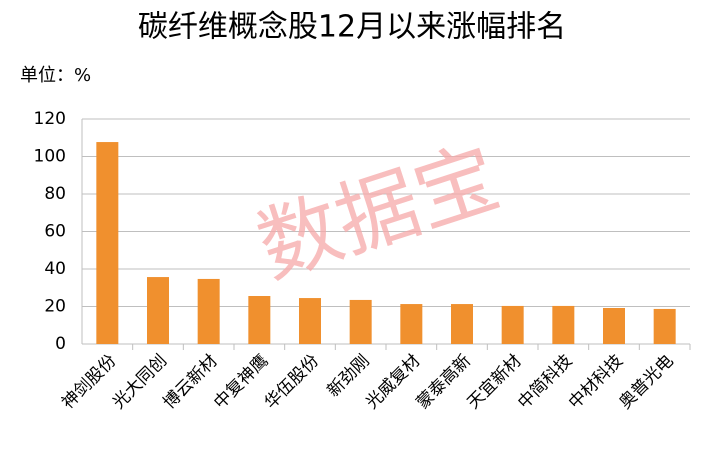 The width and height of the screenshot is (704, 458). Describe the element at coordinates (50, 119) in the screenshot. I see `y-tick-label: 120` at that location.